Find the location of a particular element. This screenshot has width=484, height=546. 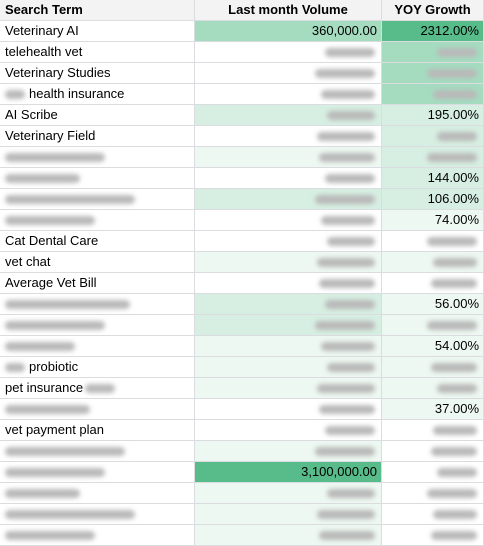

cell-yoy-growth: 195.00% is located at coordinates (433, 115).